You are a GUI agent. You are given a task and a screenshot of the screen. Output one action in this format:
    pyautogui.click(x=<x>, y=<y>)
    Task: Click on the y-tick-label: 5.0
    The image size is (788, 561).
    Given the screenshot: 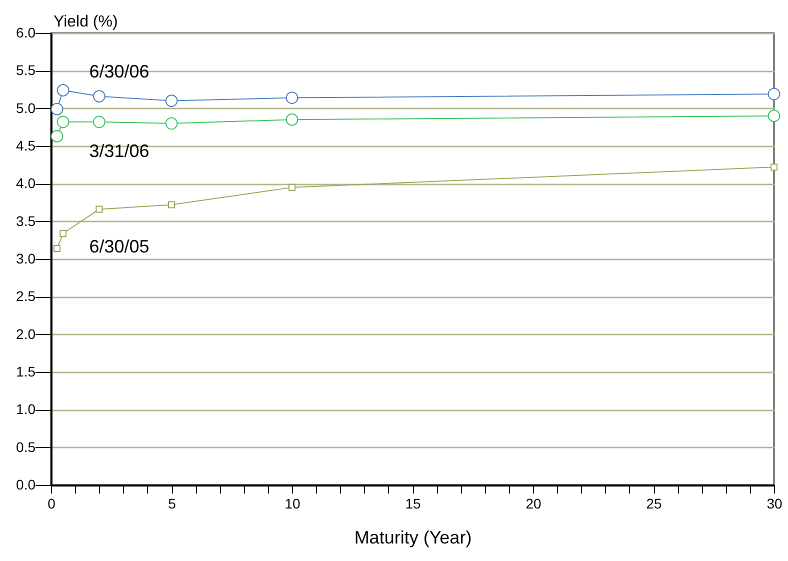 What is the action you would take?
    pyautogui.click(x=26, y=108)
    